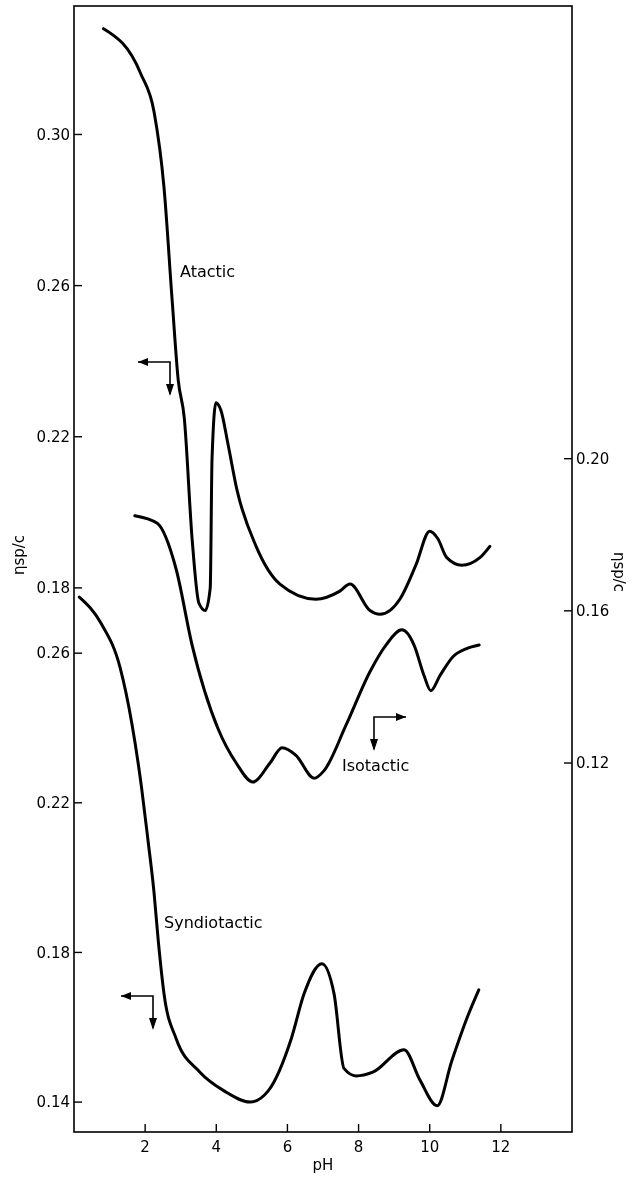 Image resolution: width=636 pixels, height=1178 pixels. What do you see at coordinates (213, 922) in the screenshot?
I see `series-label: Syndiotactic` at bounding box center [213, 922].